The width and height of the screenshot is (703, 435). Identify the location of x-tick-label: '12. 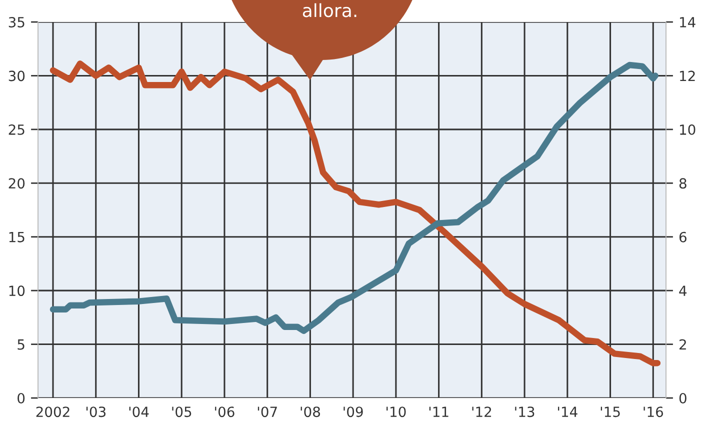
(482, 411).